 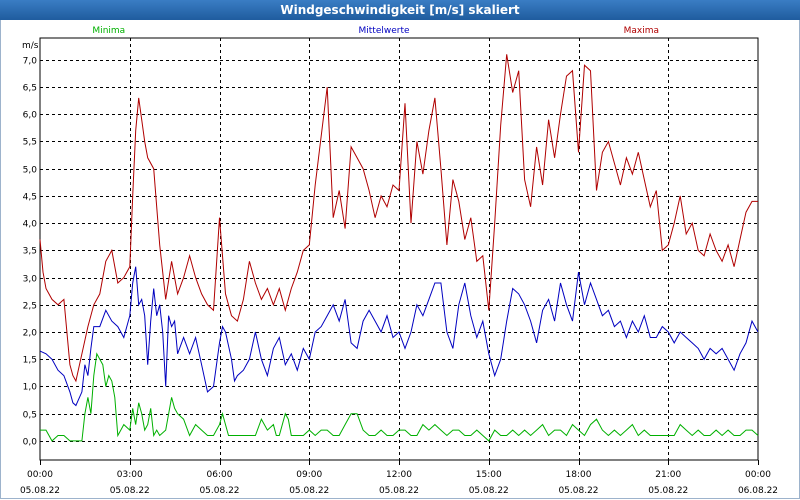 I want to click on x-tick-date: 06.08.22, so click(x=758, y=491).